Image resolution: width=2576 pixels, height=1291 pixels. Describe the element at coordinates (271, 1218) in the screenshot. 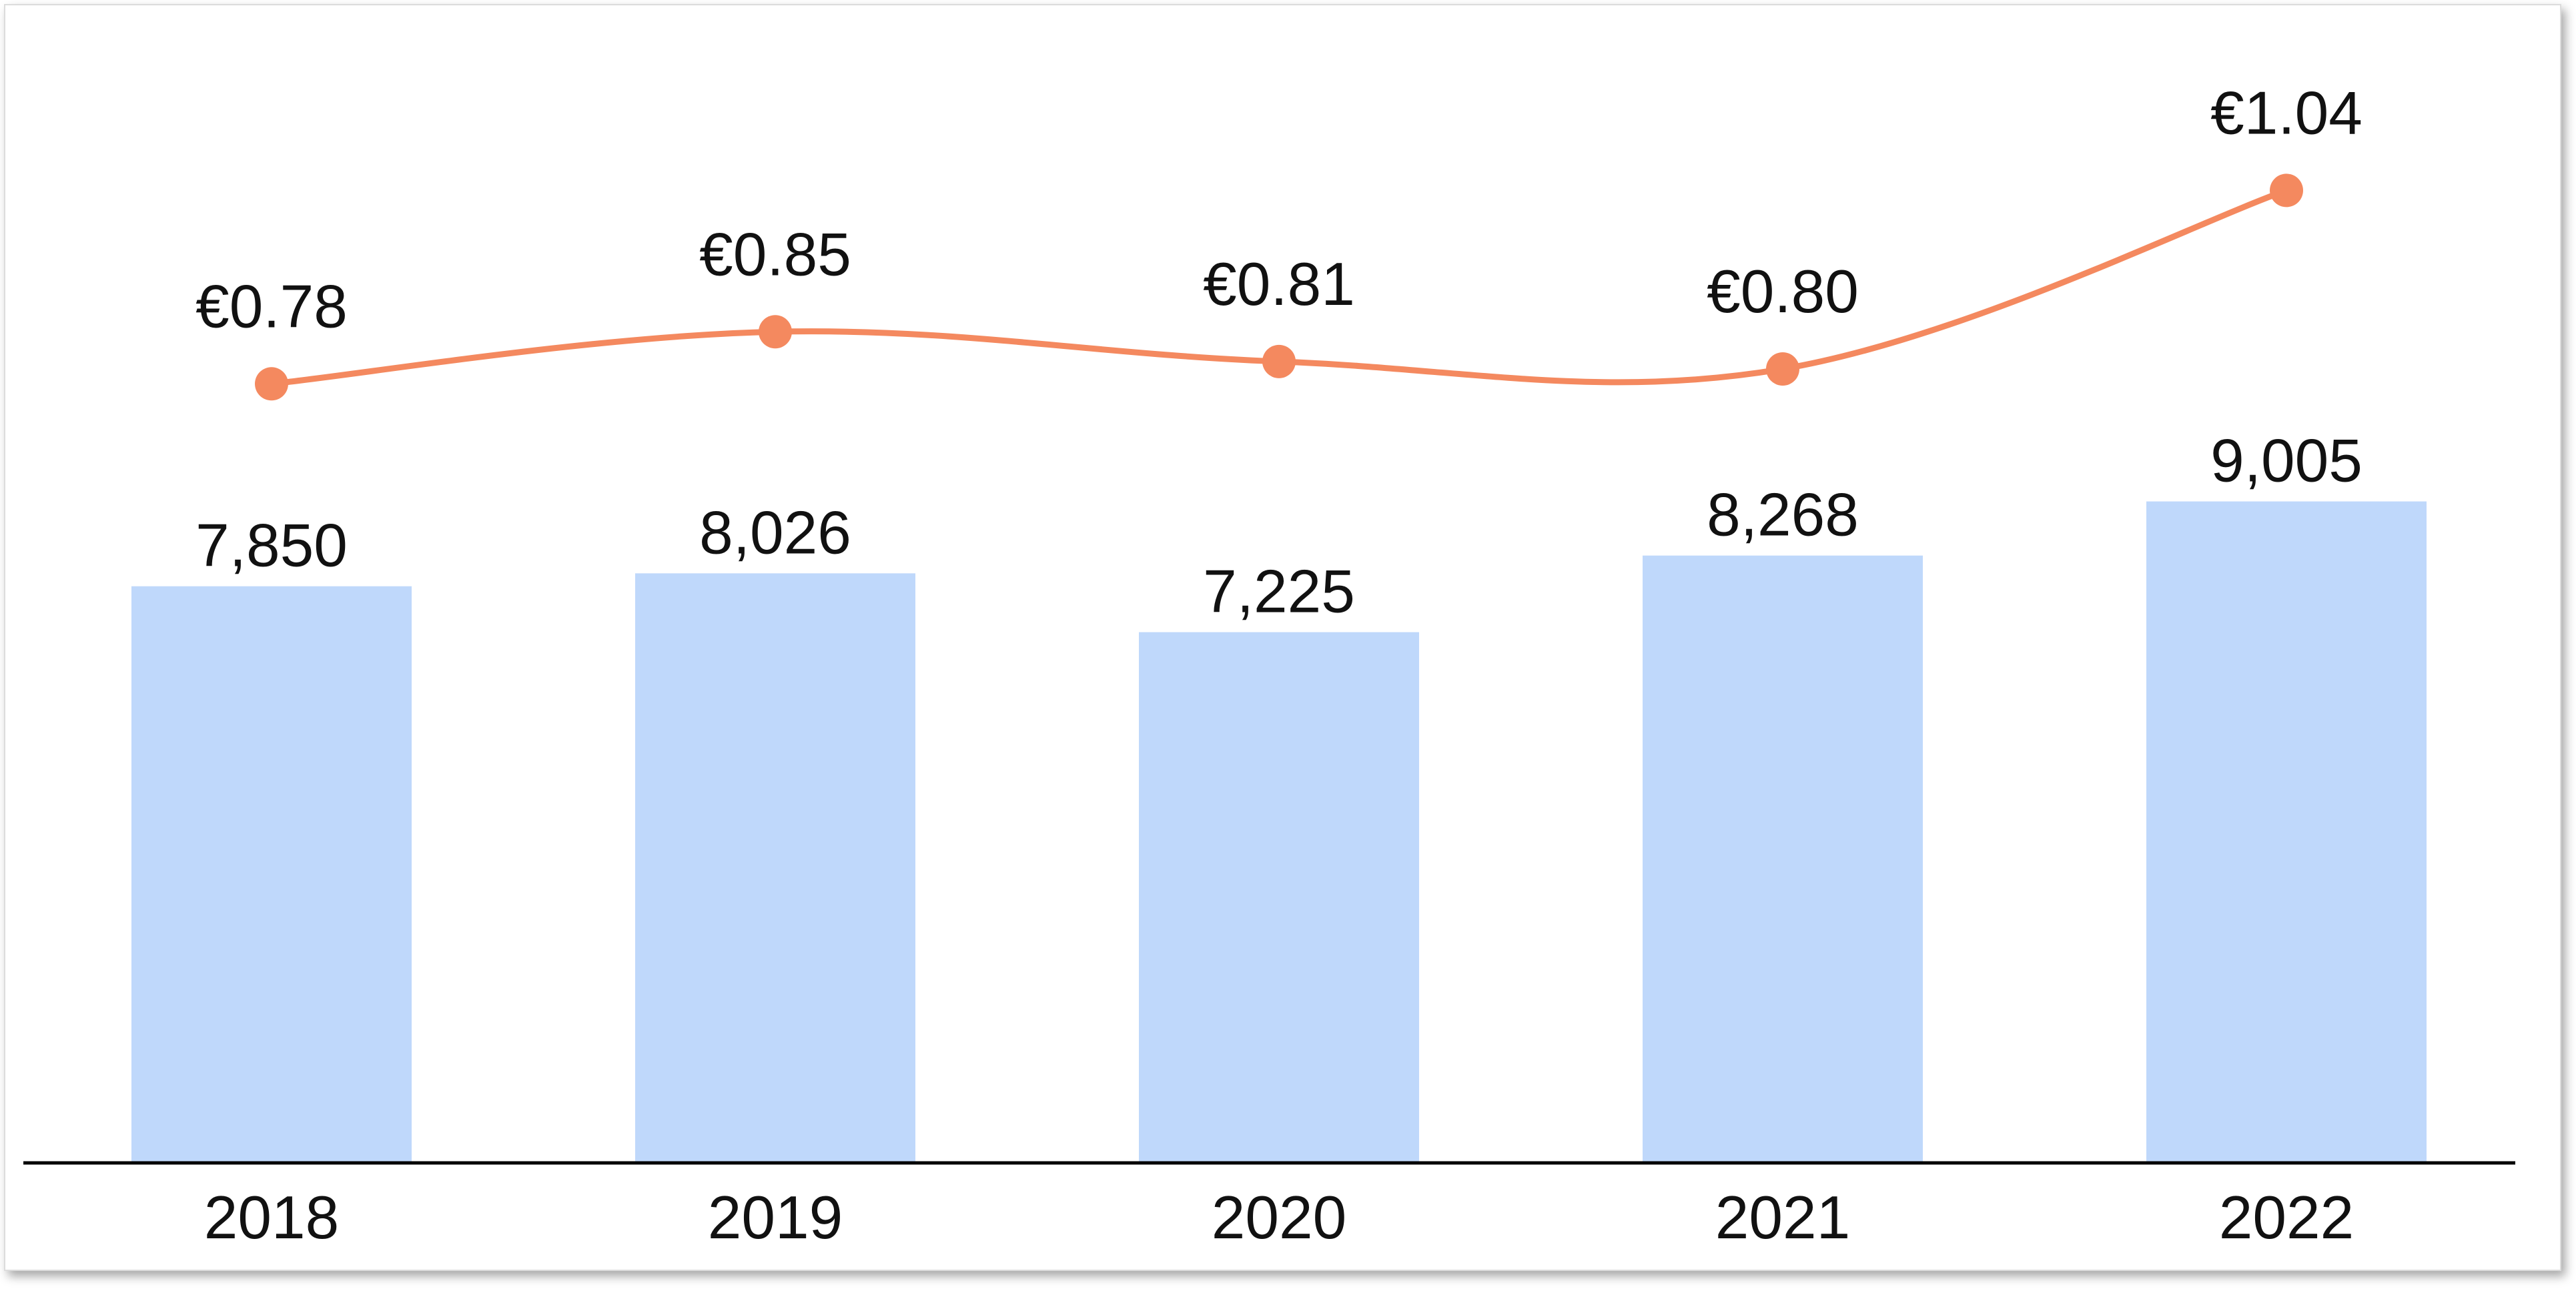

I see `x-tick-label-2018: 2018` at that location.